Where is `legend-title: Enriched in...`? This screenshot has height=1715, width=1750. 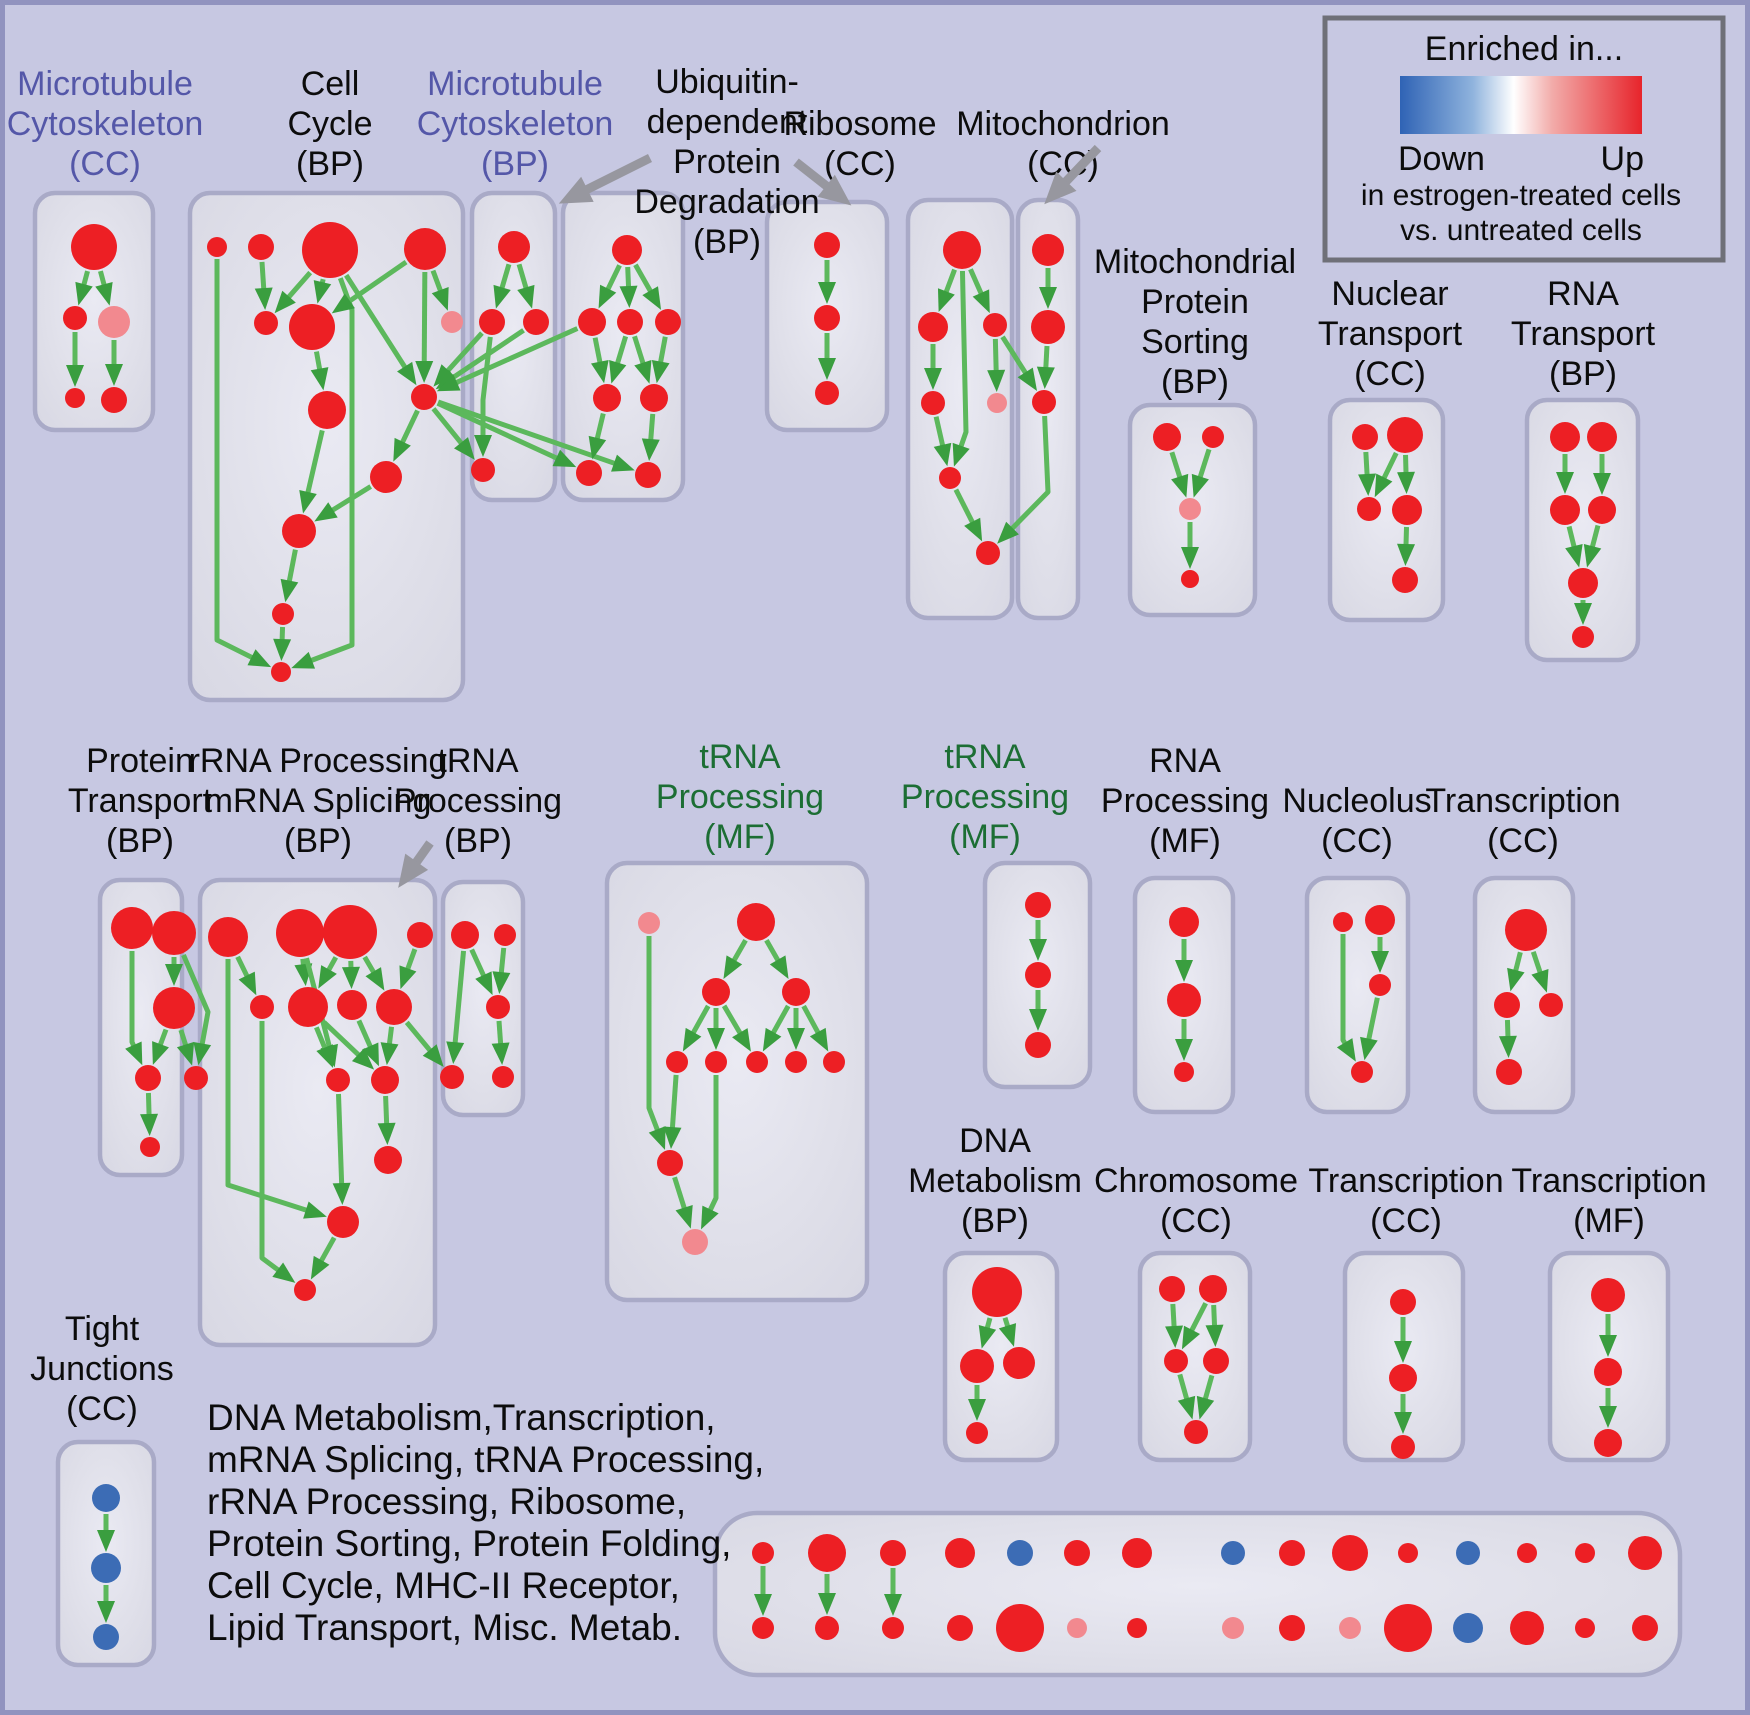 legend-title: Enriched in... is located at coordinates (1524, 49).